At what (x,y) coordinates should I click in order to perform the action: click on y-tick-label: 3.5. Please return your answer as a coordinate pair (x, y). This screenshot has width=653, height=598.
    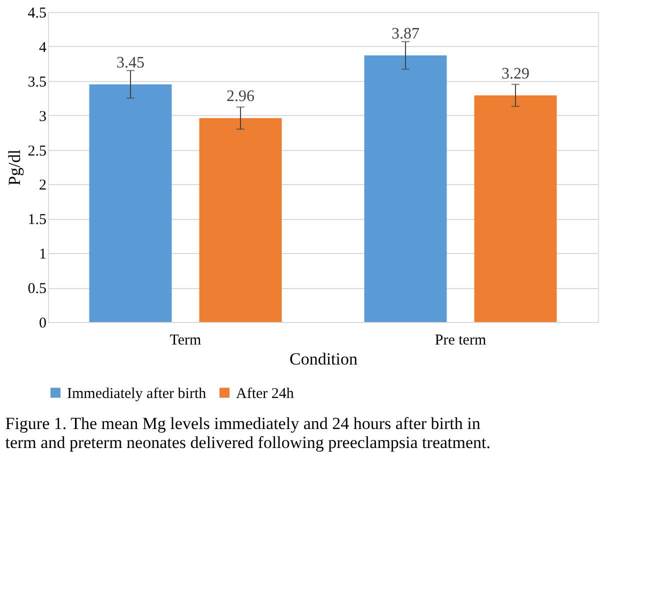
    Looking at the image, I should click on (37, 82).